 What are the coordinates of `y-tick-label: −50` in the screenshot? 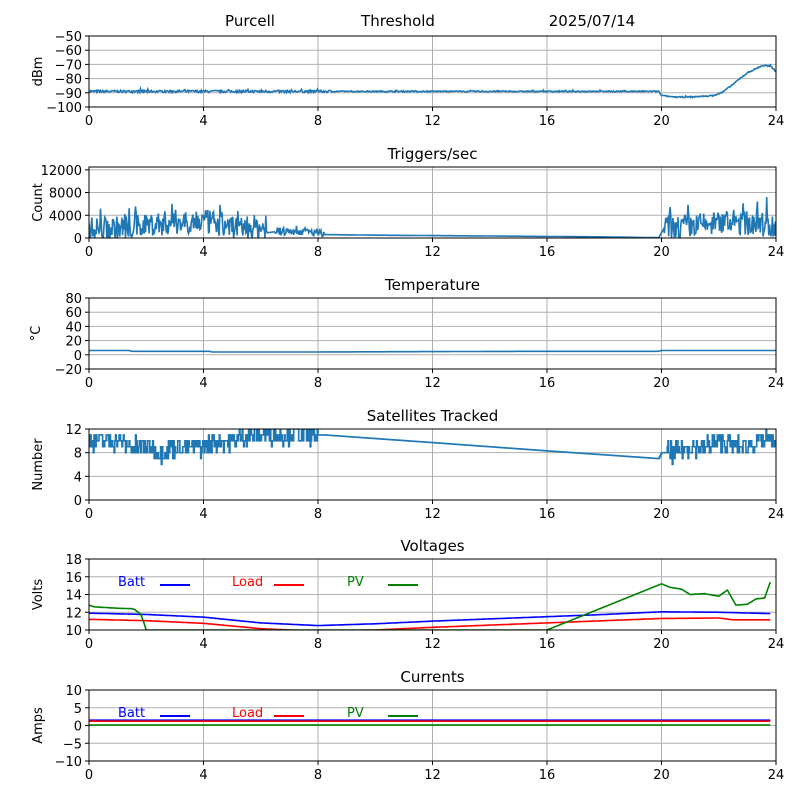 It's located at (68, 37).